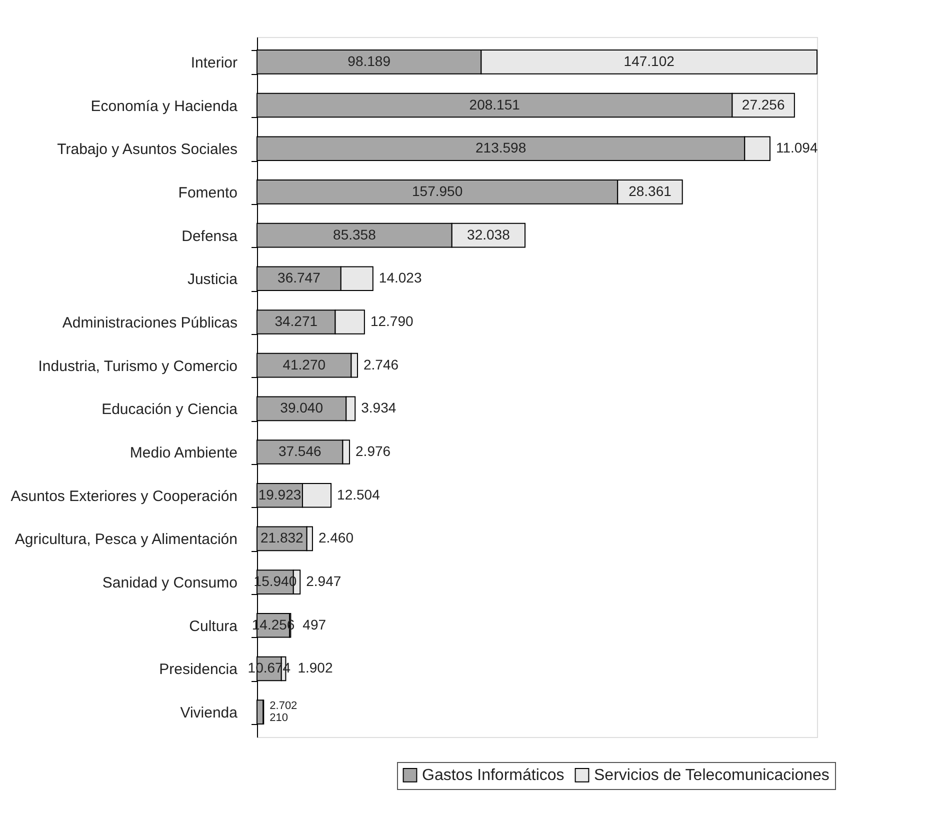  What do you see at coordinates (126, 539) in the screenshot?
I see `y-tick-label: Agricultura, Pesca y Alimentación` at bounding box center [126, 539].